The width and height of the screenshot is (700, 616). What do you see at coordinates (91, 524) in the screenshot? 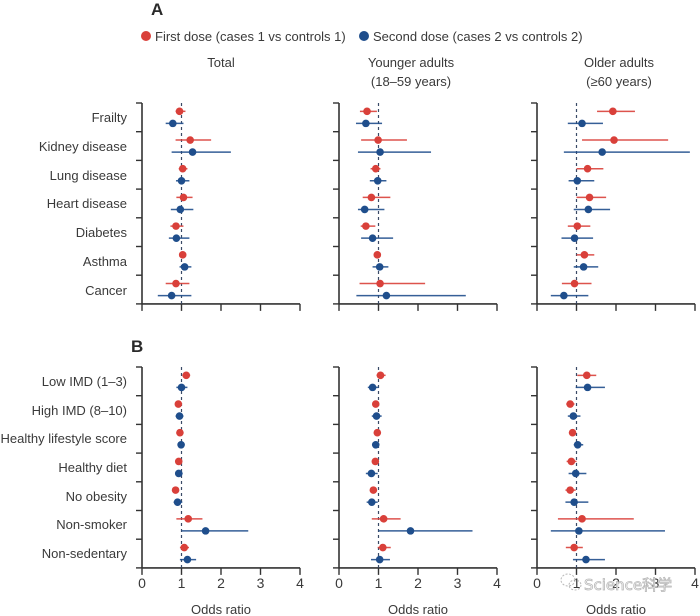
I see `row-label: Non-smoker` at bounding box center [91, 524].